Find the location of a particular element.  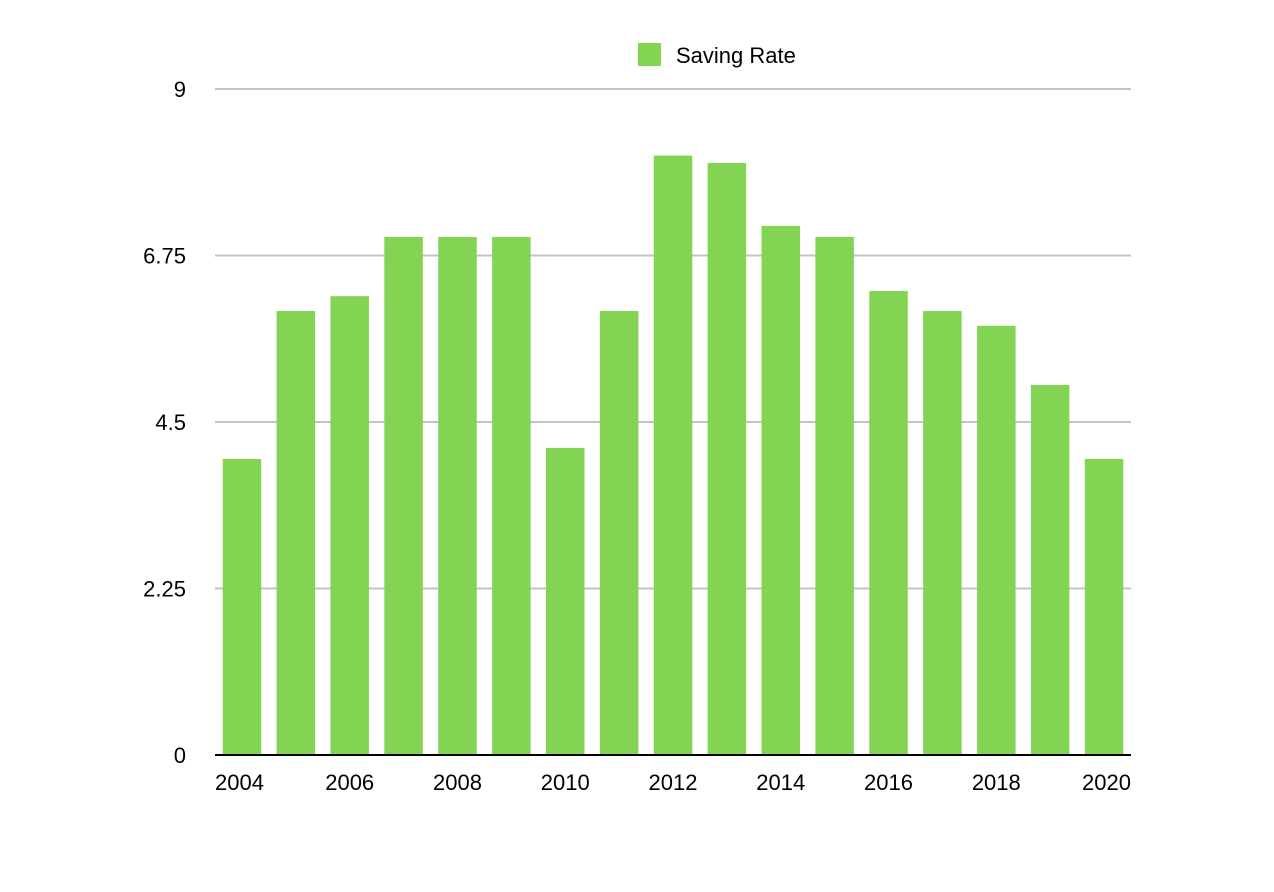

x-tick-label-2020: 2020 is located at coordinates (1106, 782).